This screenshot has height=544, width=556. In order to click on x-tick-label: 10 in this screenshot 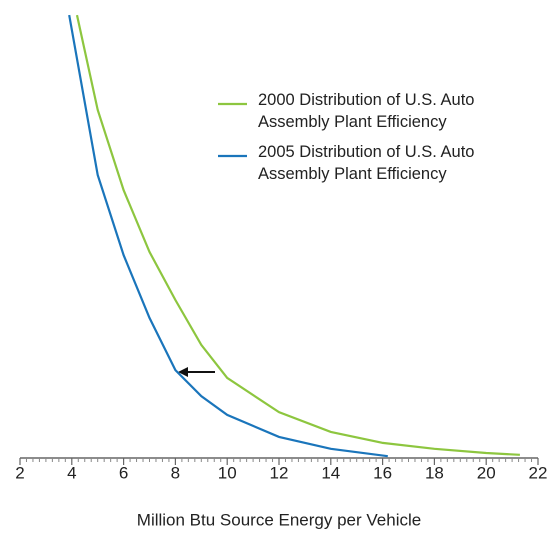, I will do `click(227, 472)`.